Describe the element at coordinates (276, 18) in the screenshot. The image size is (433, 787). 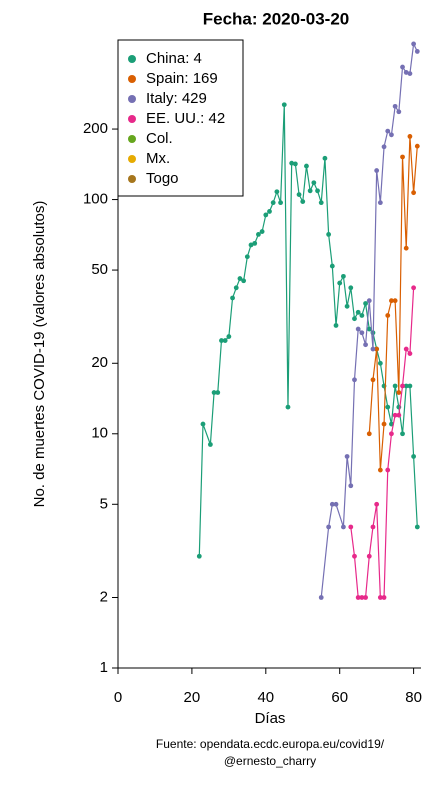
I see `chart-title: Fecha: 2020-03-20` at that location.